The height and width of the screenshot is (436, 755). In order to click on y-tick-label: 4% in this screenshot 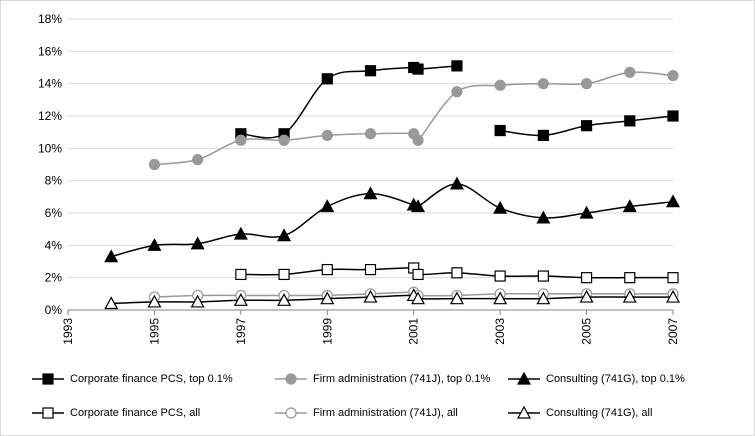, I will do `click(54, 245)`.